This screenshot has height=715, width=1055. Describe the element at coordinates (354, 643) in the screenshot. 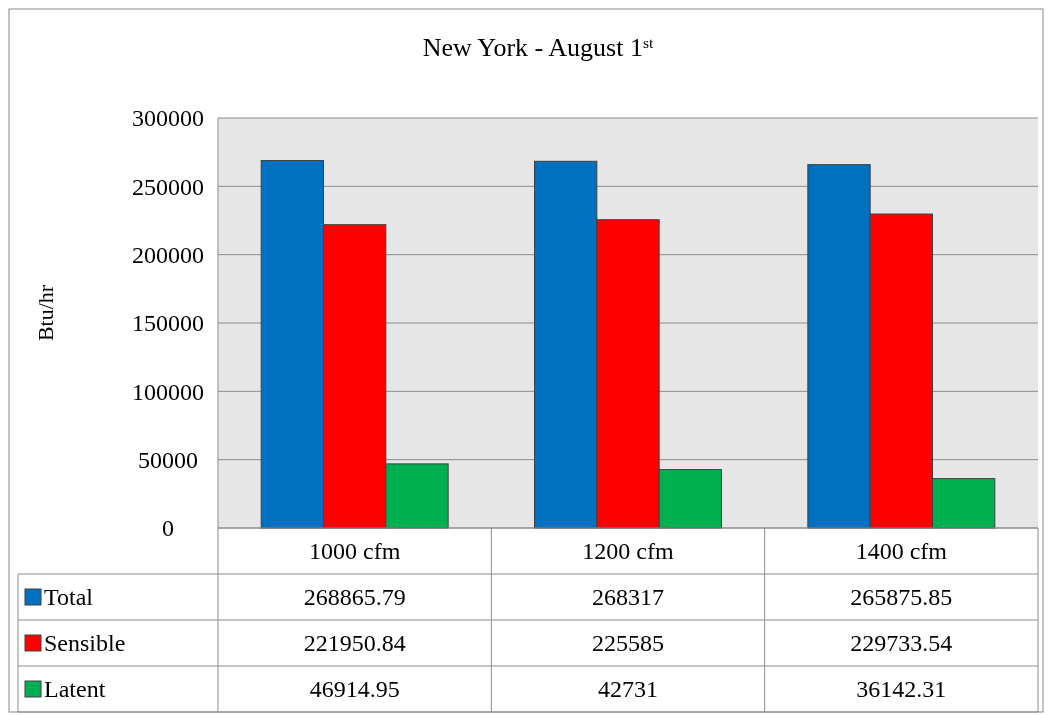

I see `data-label: 221950.84` at that location.